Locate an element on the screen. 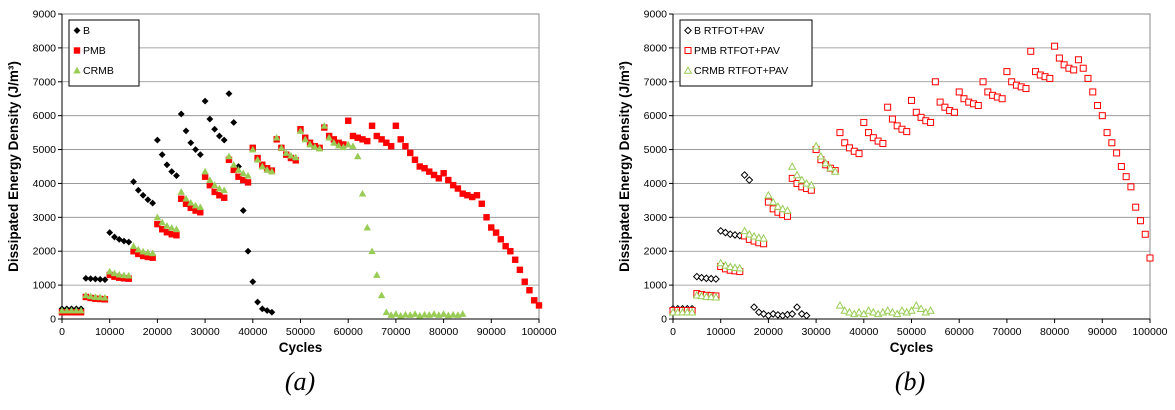  x-tick-label: 40000 is located at coordinates (863, 332).